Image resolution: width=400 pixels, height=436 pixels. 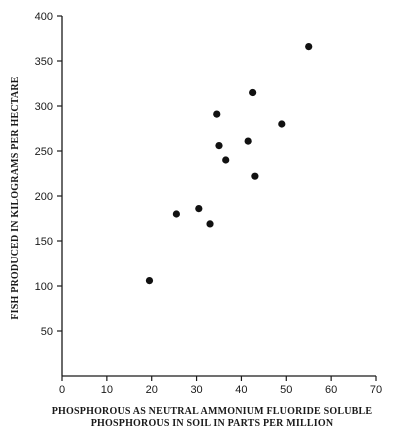 What do you see at coordinates (44, 197) in the screenshot?
I see `y-tick-label: 200` at bounding box center [44, 197].